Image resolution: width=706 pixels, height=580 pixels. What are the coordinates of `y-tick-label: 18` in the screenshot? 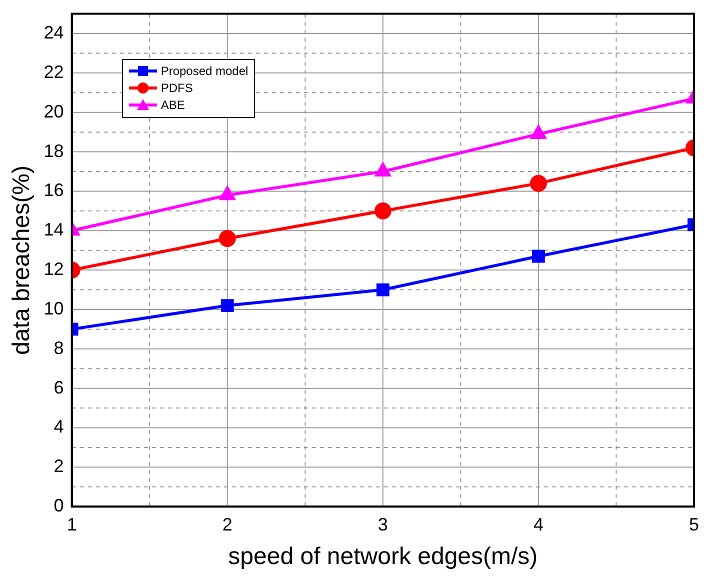 It's located at (54, 150).